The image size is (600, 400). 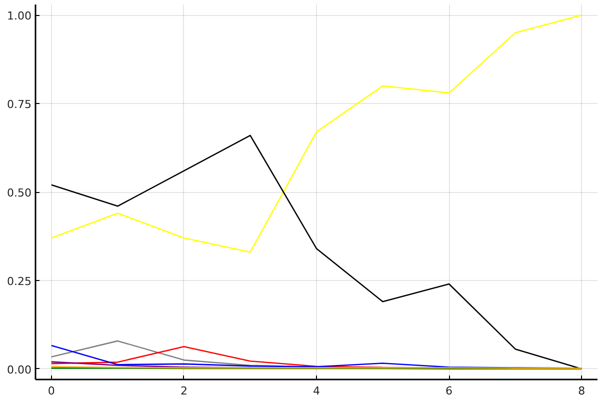 I want to click on y-tick-label: 0.25, so click(x=19, y=281).